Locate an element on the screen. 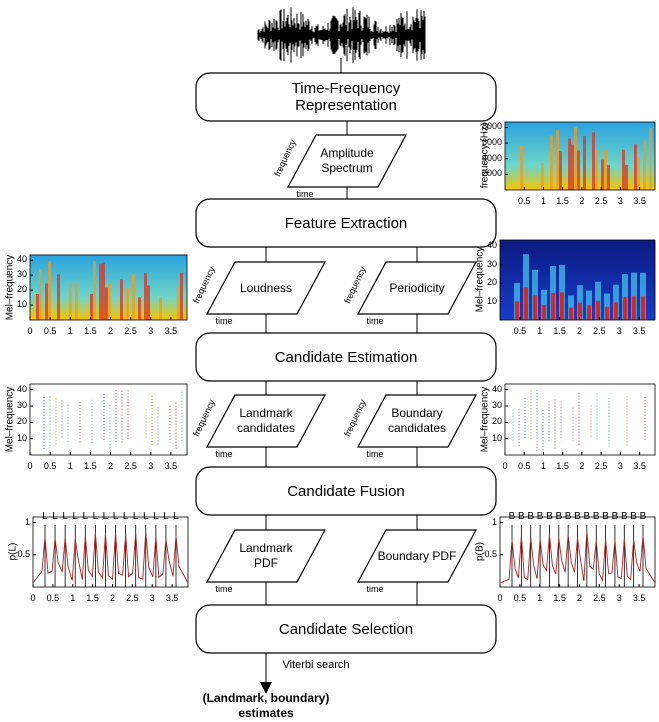  stage-label: Feature Extraction is located at coordinates (346, 223).